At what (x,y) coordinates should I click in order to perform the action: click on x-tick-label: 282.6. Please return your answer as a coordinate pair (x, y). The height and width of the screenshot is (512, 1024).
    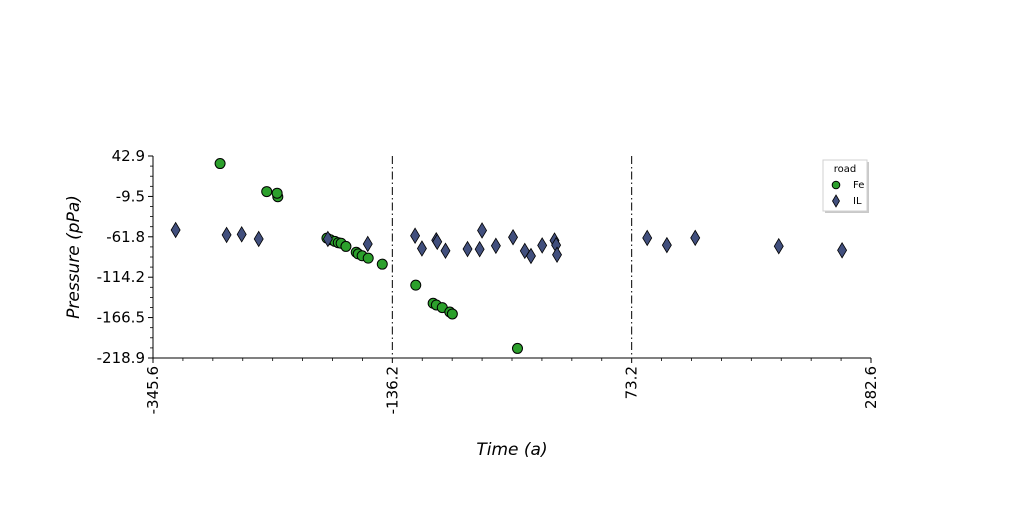
    Looking at the image, I should click on (871, 387).